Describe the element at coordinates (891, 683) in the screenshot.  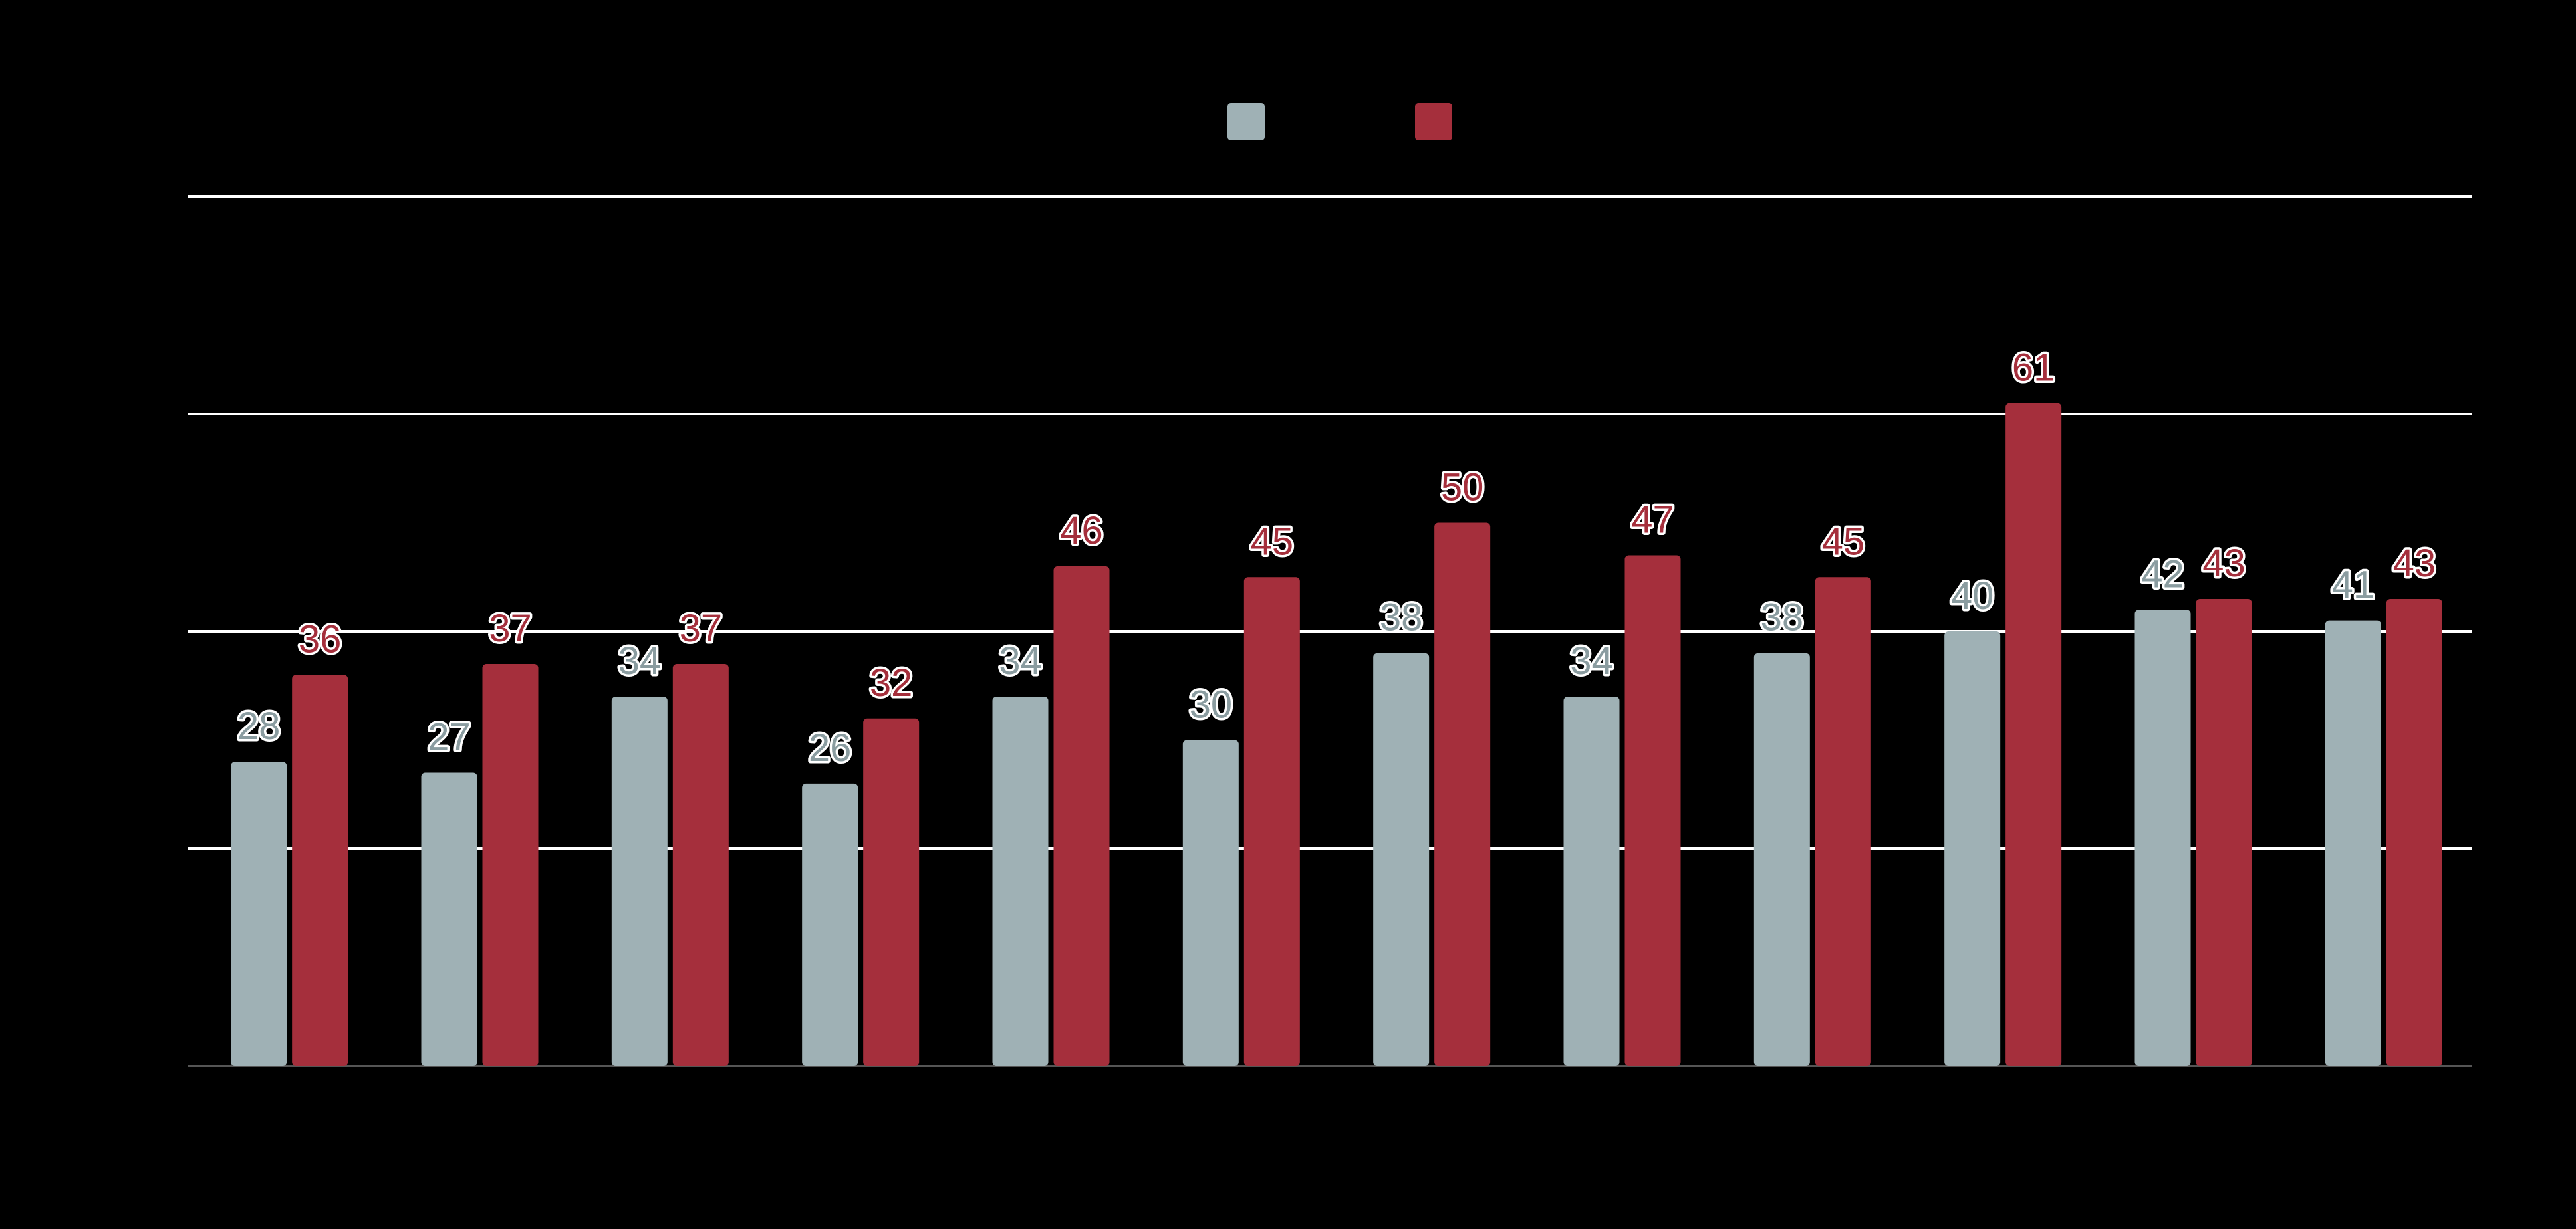
I see `data-label-series2-4: 32` at that location.